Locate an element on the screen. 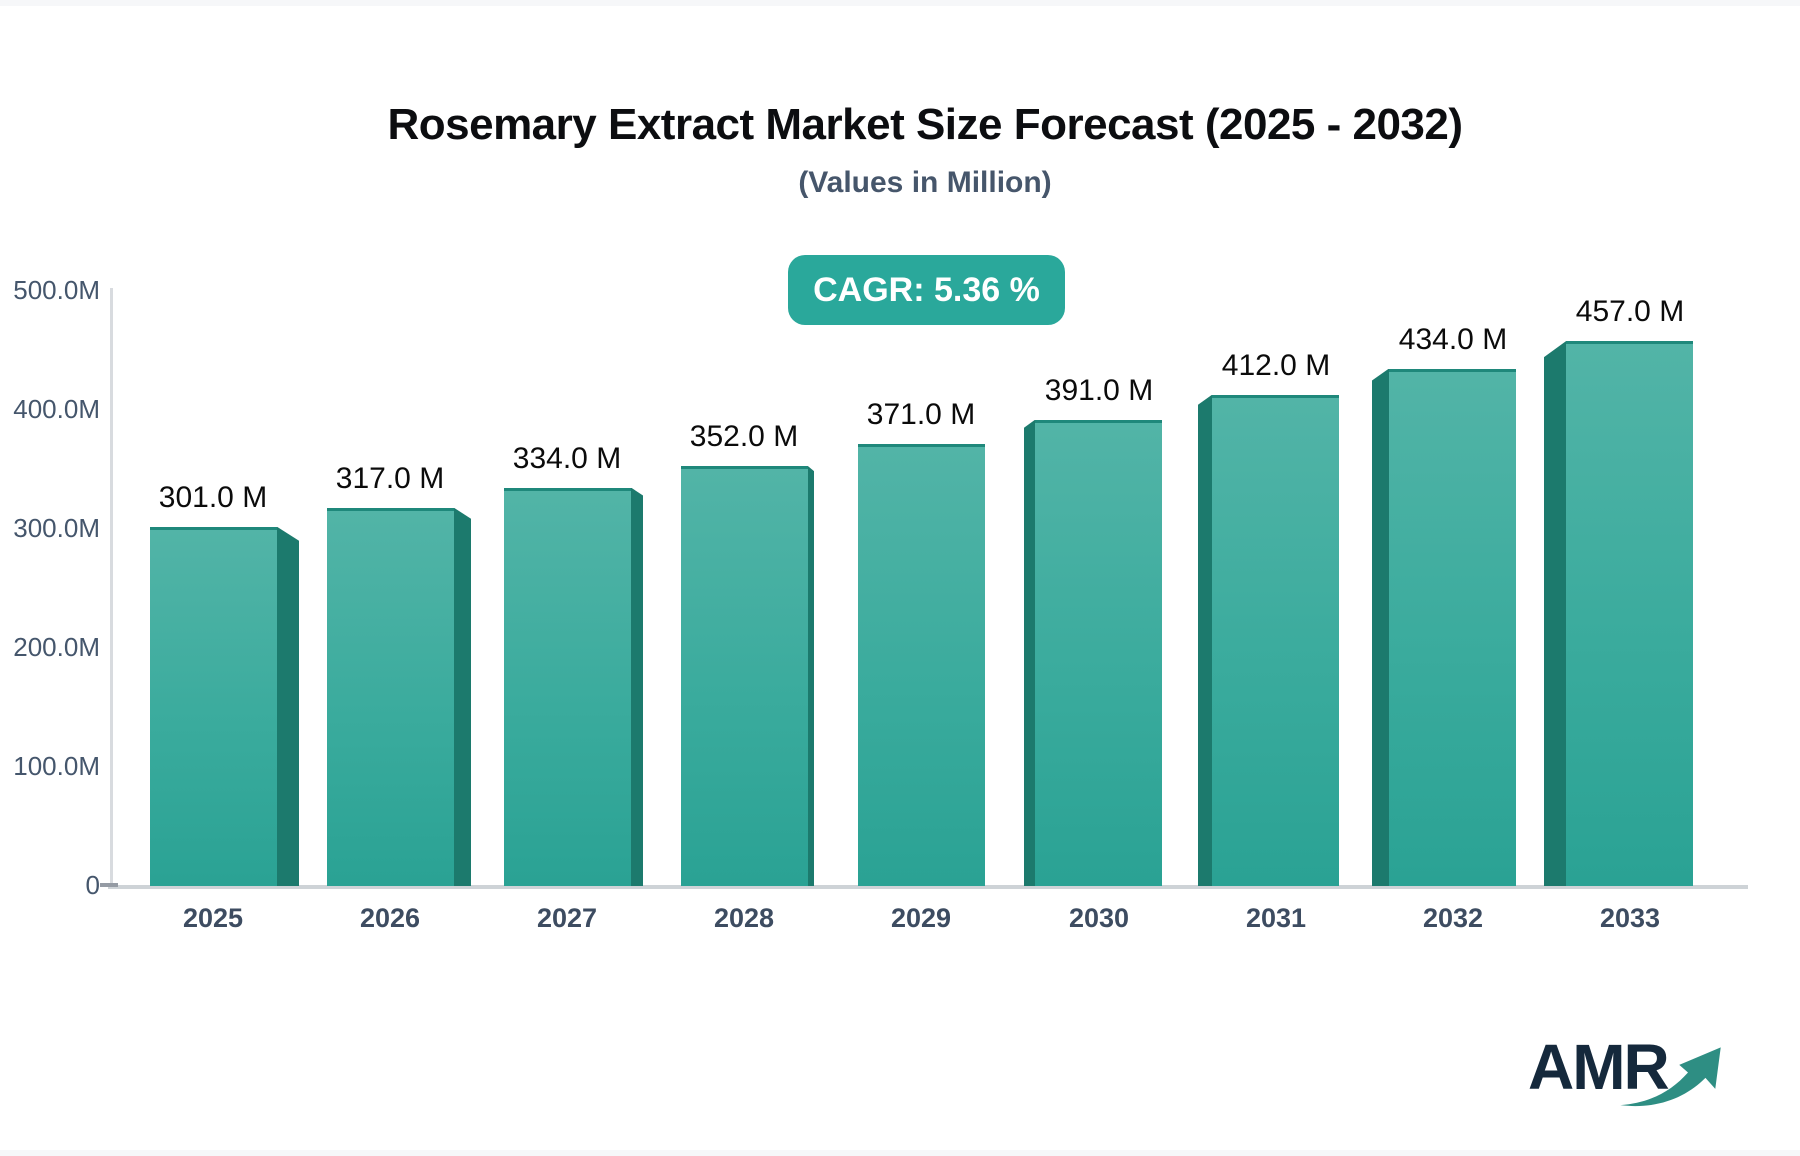  x-axis-label-2025: 2025 is located at coordinates (213, 918).